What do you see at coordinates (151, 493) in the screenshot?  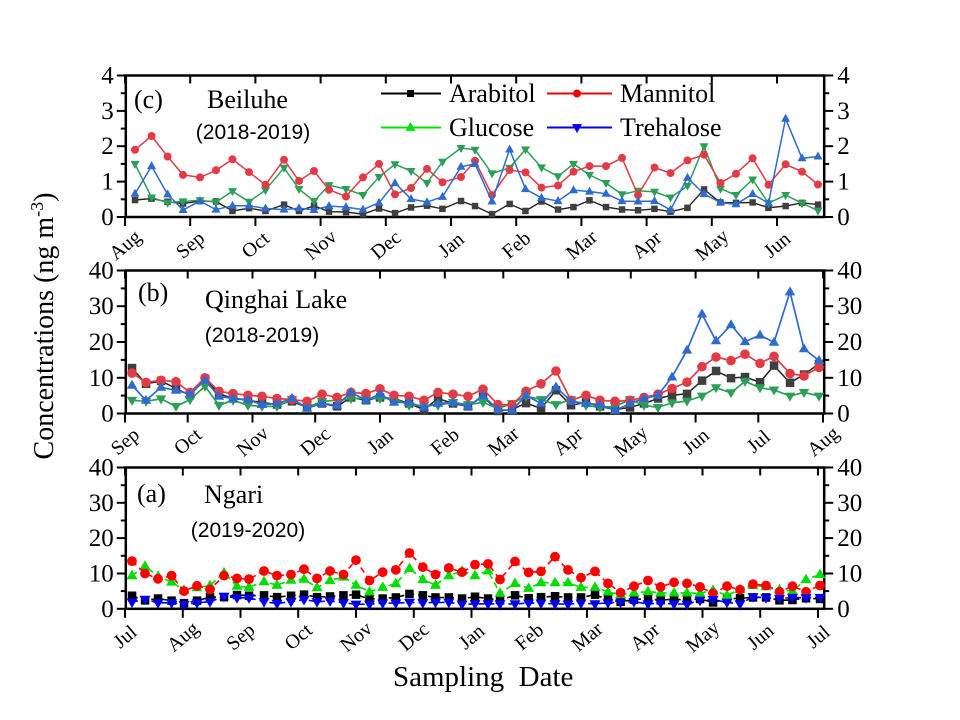 I see `svg-text: (a)` at bounding box center [151, 493].